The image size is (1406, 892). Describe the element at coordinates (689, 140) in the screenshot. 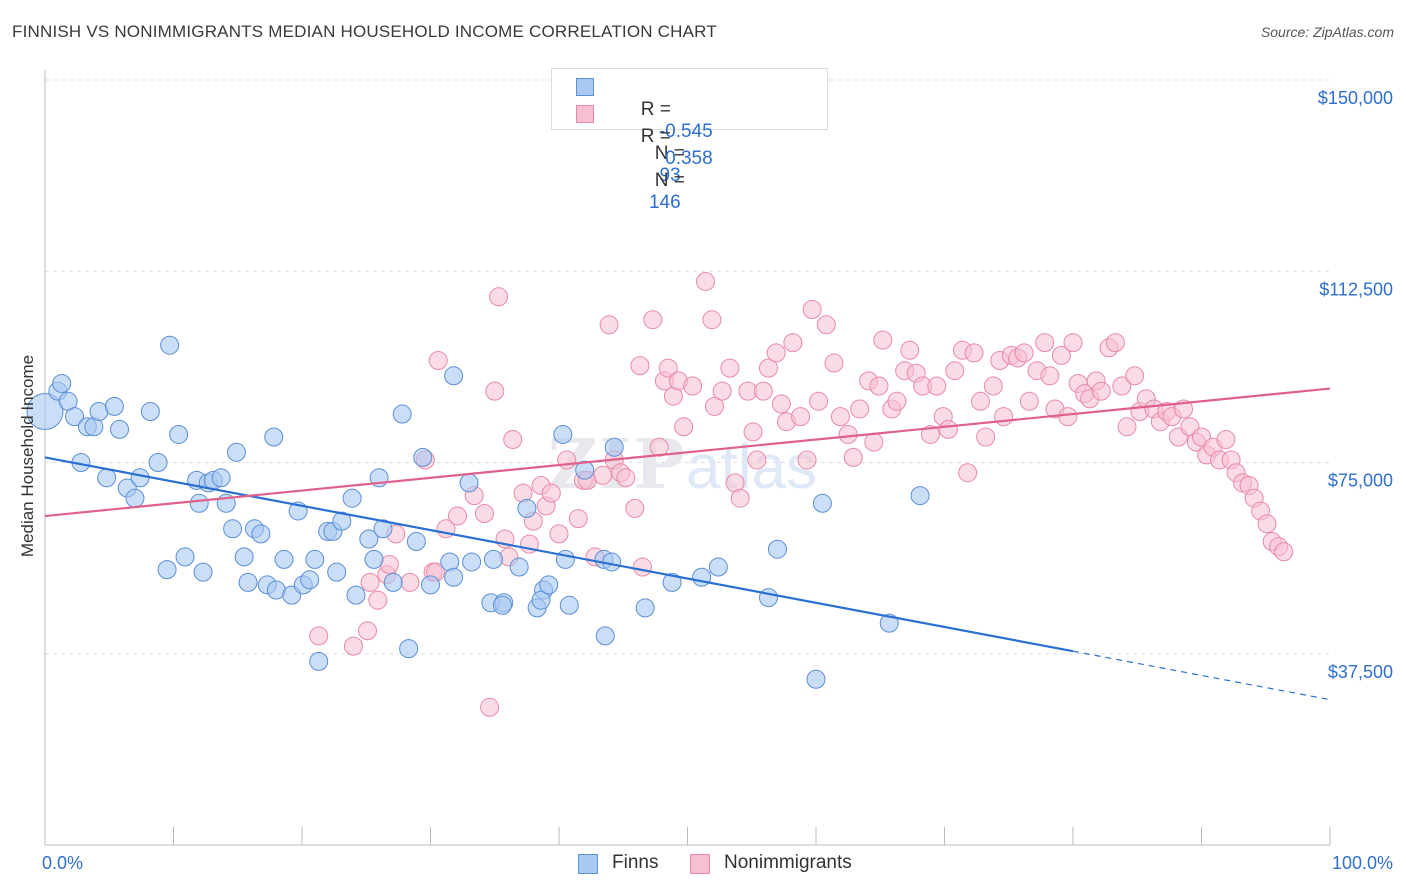

I see `legend: R = -0.545 N = 93 R = 0.358 N = 146` at that location.